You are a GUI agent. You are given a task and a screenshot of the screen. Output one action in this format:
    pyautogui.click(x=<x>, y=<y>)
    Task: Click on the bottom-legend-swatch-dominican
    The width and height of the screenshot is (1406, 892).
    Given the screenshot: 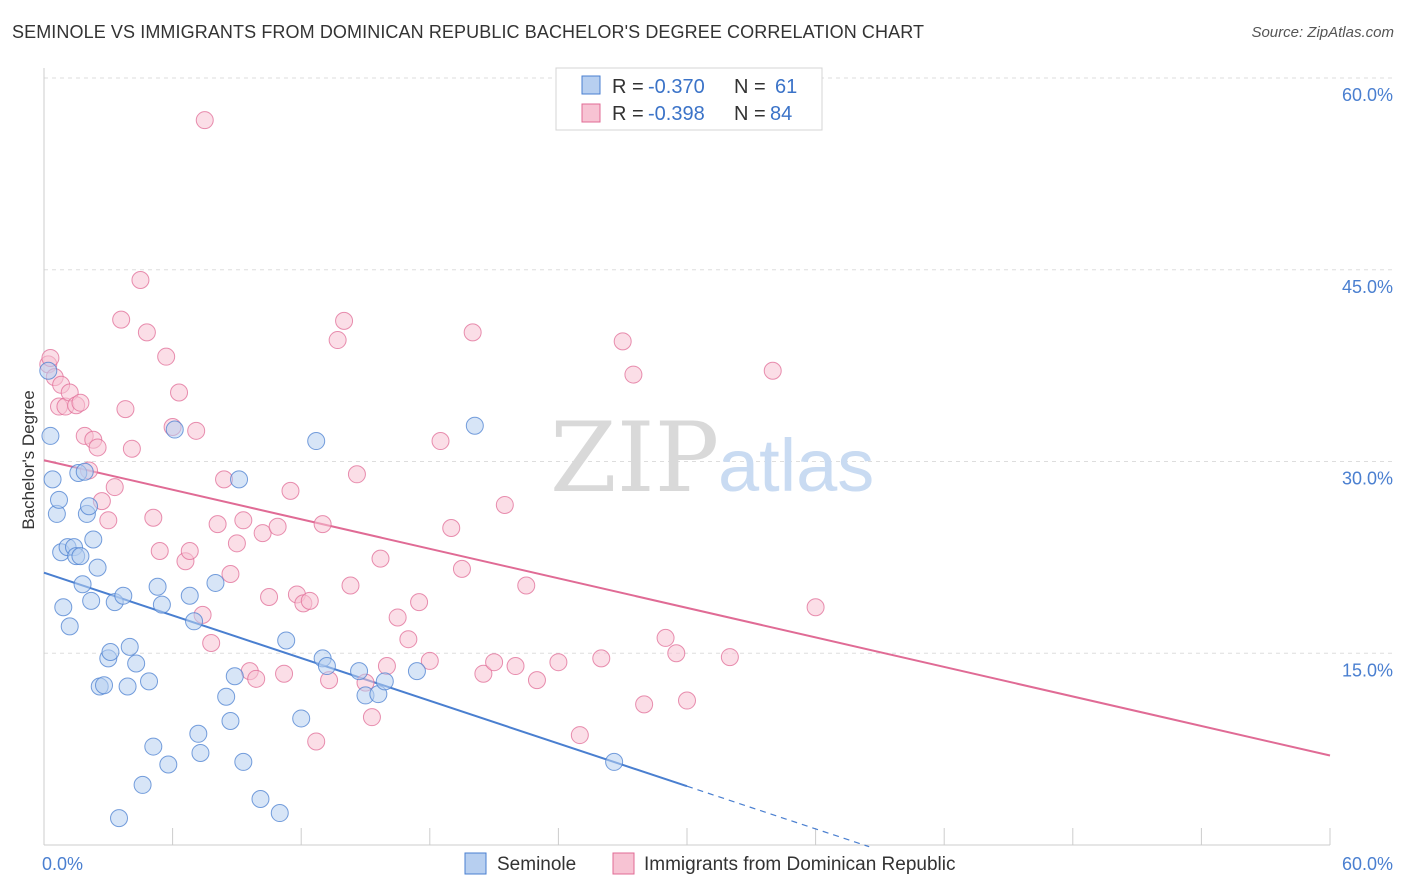 What is the action you would take?
    pyautogui.click(x=623, y=863)
    